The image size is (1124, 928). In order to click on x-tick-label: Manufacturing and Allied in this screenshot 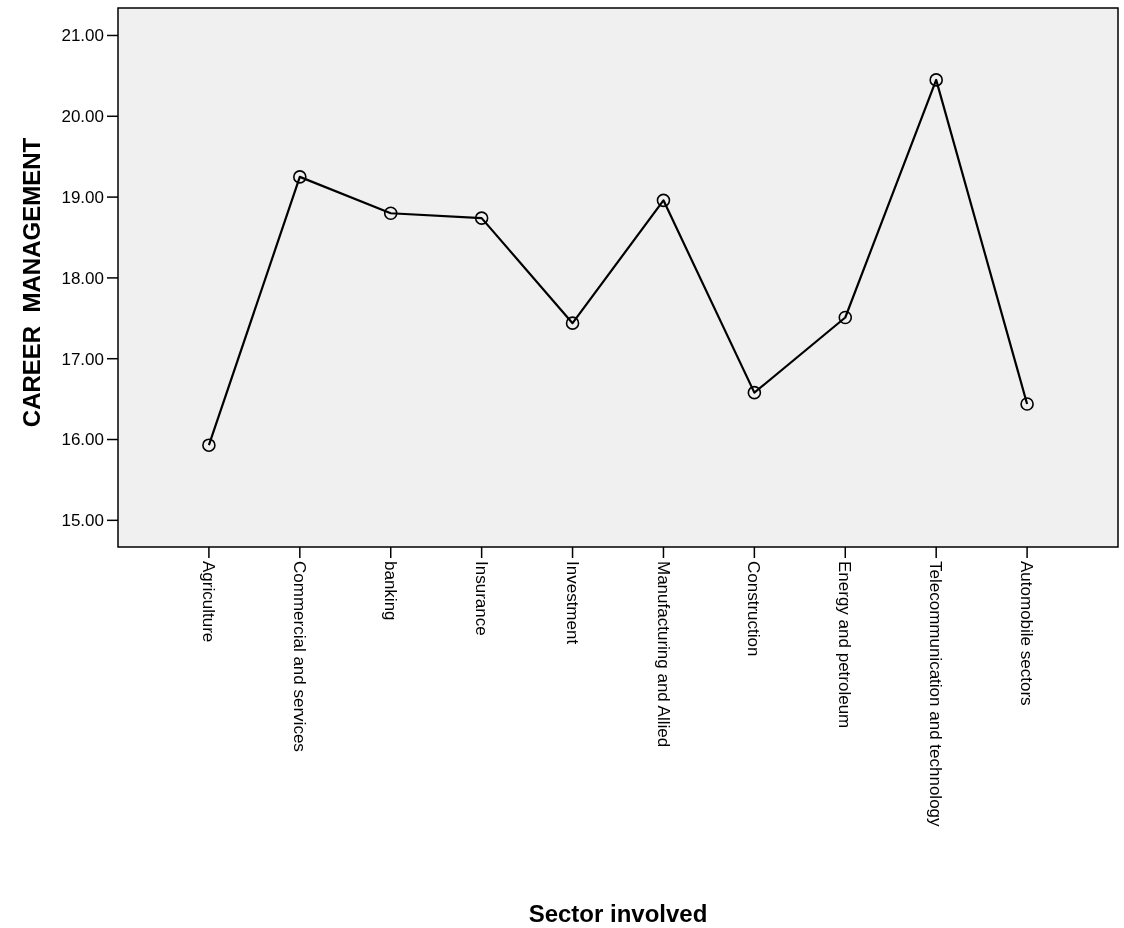, I will do `click(663, 654)`.